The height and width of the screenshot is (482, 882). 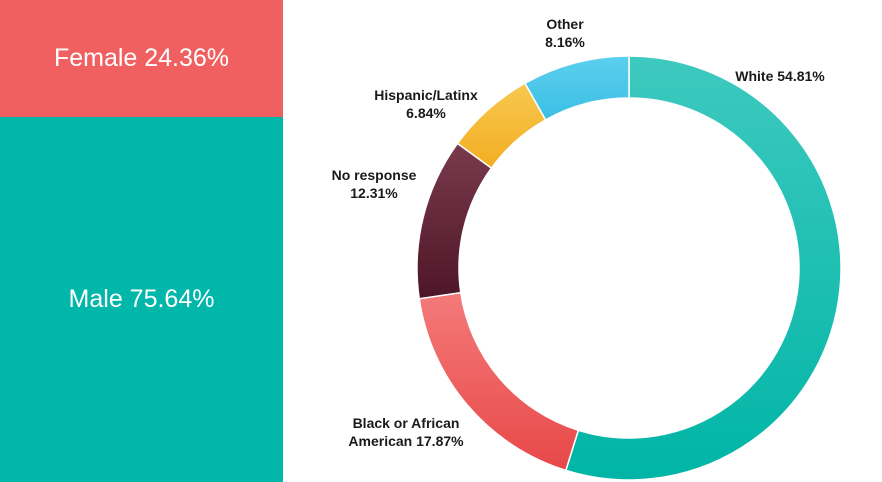 What do you see at coordinates (426, 95) in the screenshot?
I see `donut-label-line: Hispanic/Latinx` at bounding box center [426, 95].